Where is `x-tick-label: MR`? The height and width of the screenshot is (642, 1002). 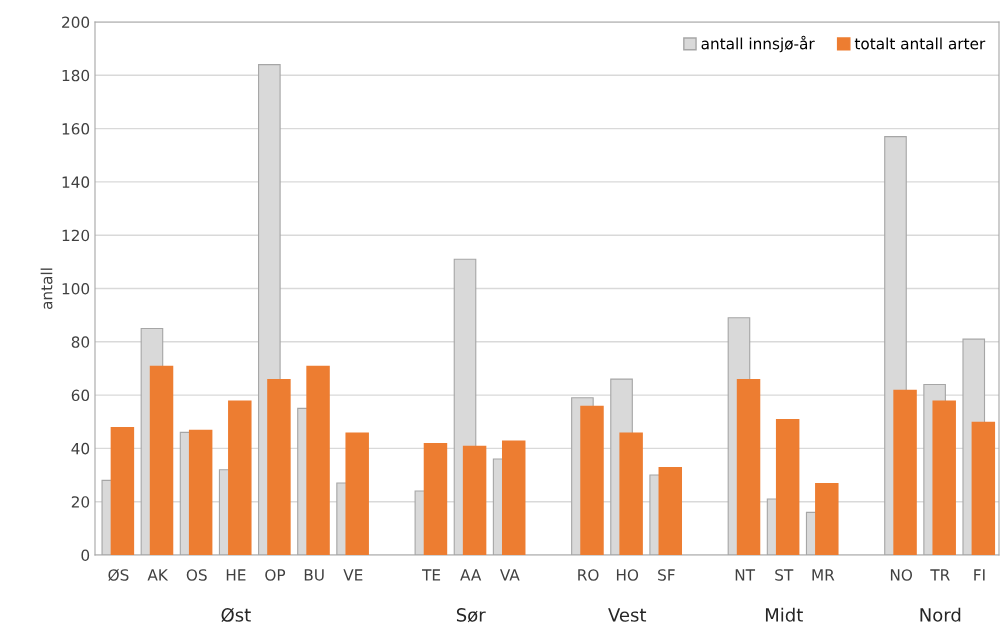 x-tick-label: MR is located at coordinates (823, 575).